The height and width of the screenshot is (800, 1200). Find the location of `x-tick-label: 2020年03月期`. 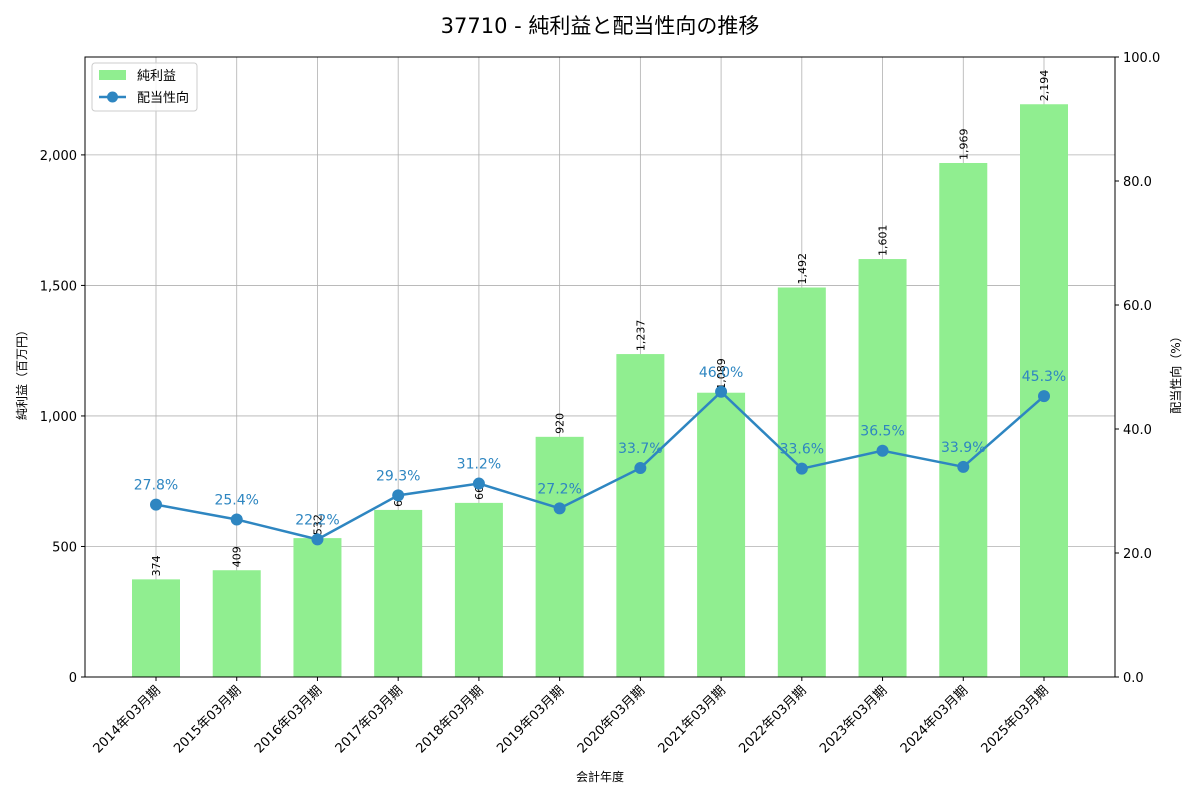

x-tick-label: 2020年03月期 is located at coordinates (611, 719).